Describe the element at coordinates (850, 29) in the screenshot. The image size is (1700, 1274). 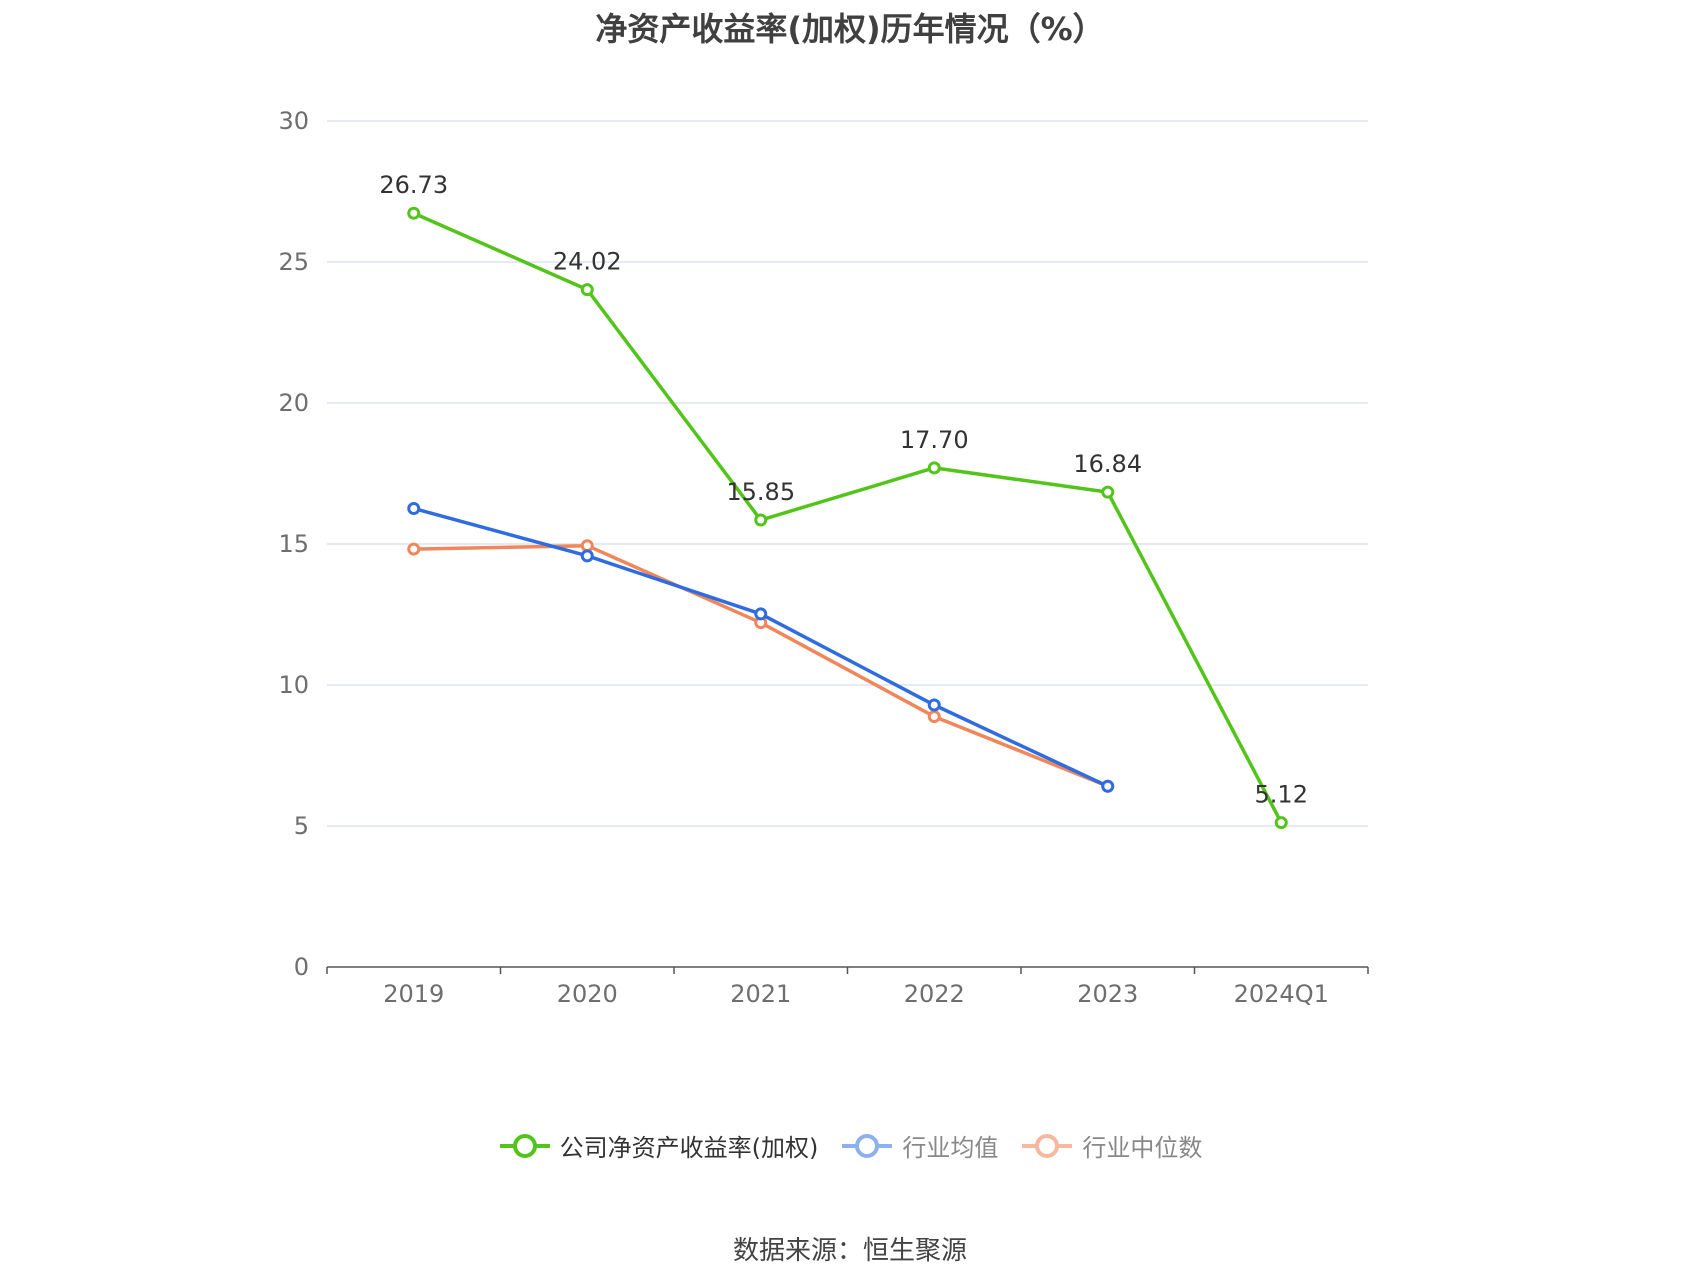
I see `chart-title: 净资产收益率(加权)历年情况（%）` at that location.